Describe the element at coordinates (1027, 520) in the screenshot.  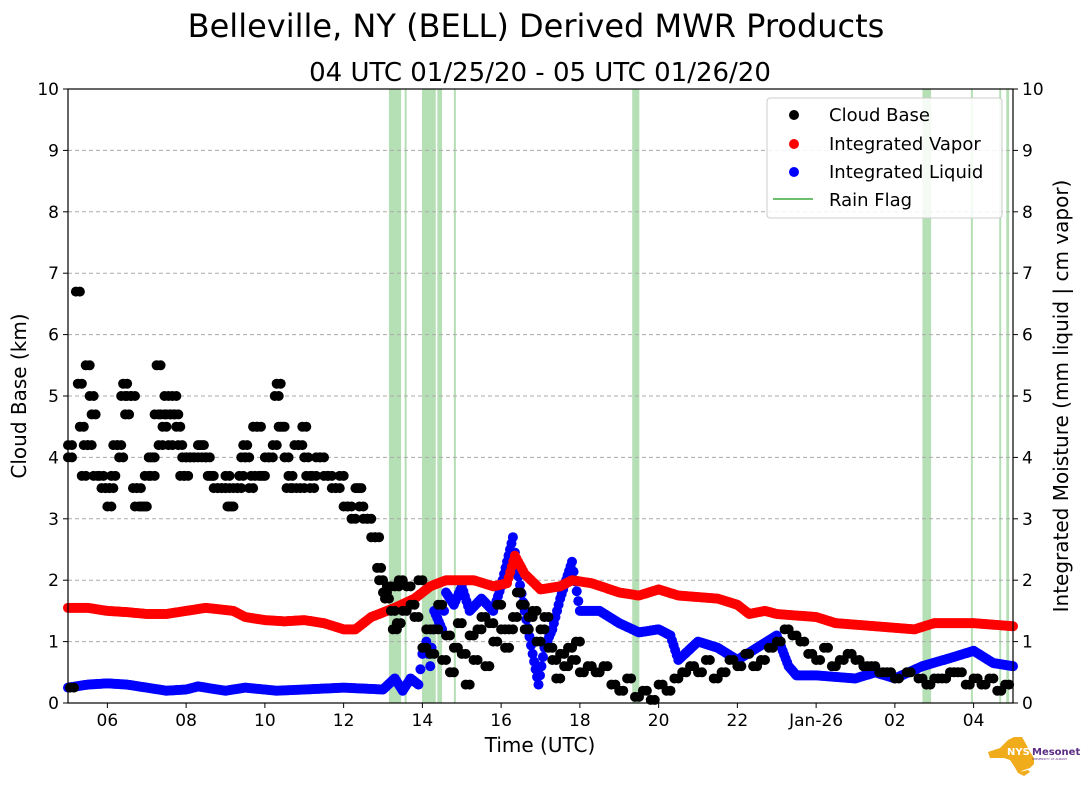
I see `y2-tick-label: 3` at that location.